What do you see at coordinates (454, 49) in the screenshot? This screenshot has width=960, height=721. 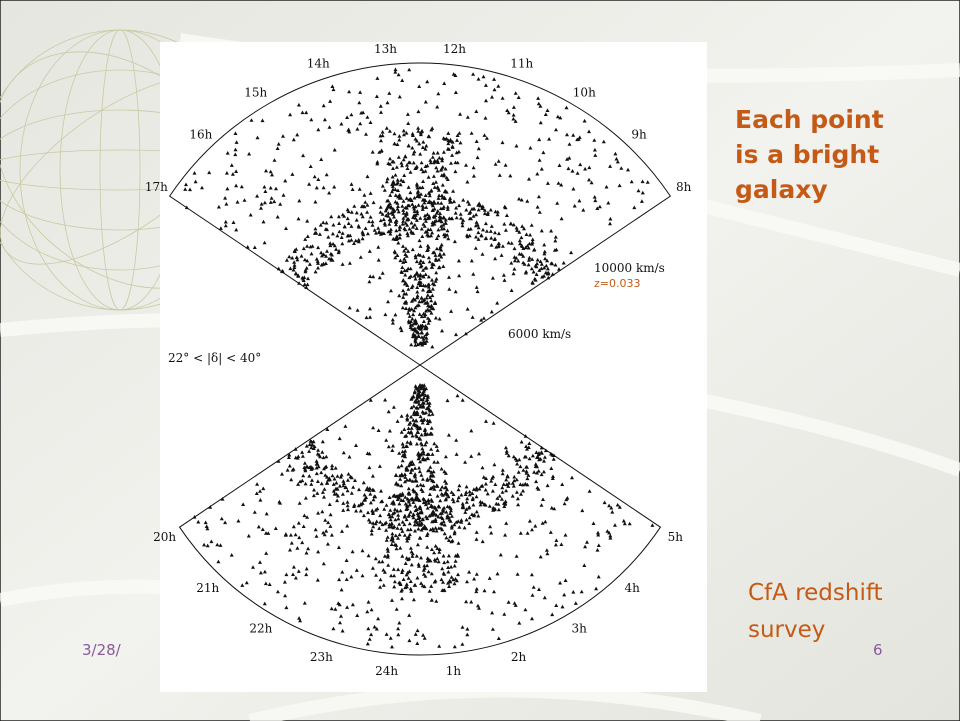 I see `hour-label: 12h` at bounding box center [454, 49].